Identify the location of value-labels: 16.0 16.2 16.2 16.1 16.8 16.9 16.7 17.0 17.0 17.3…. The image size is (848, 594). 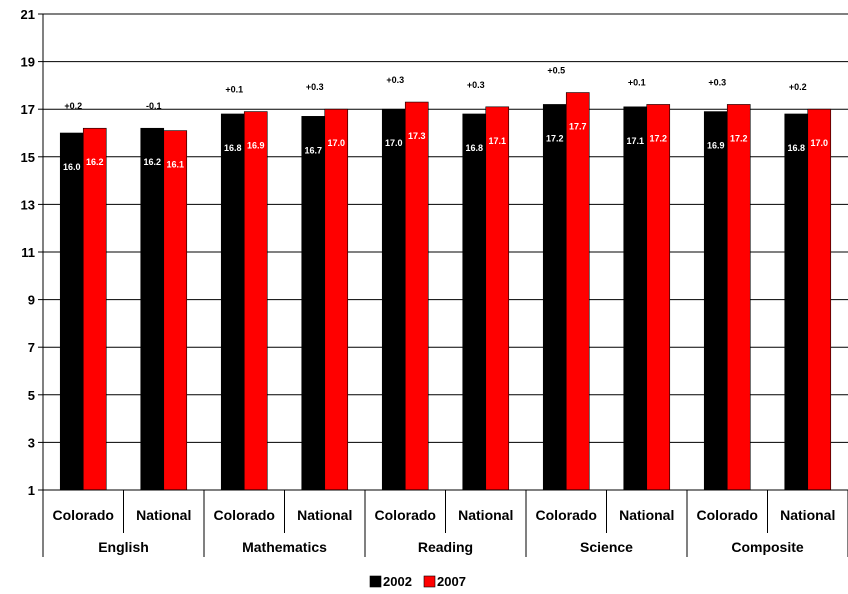
(445, 147).